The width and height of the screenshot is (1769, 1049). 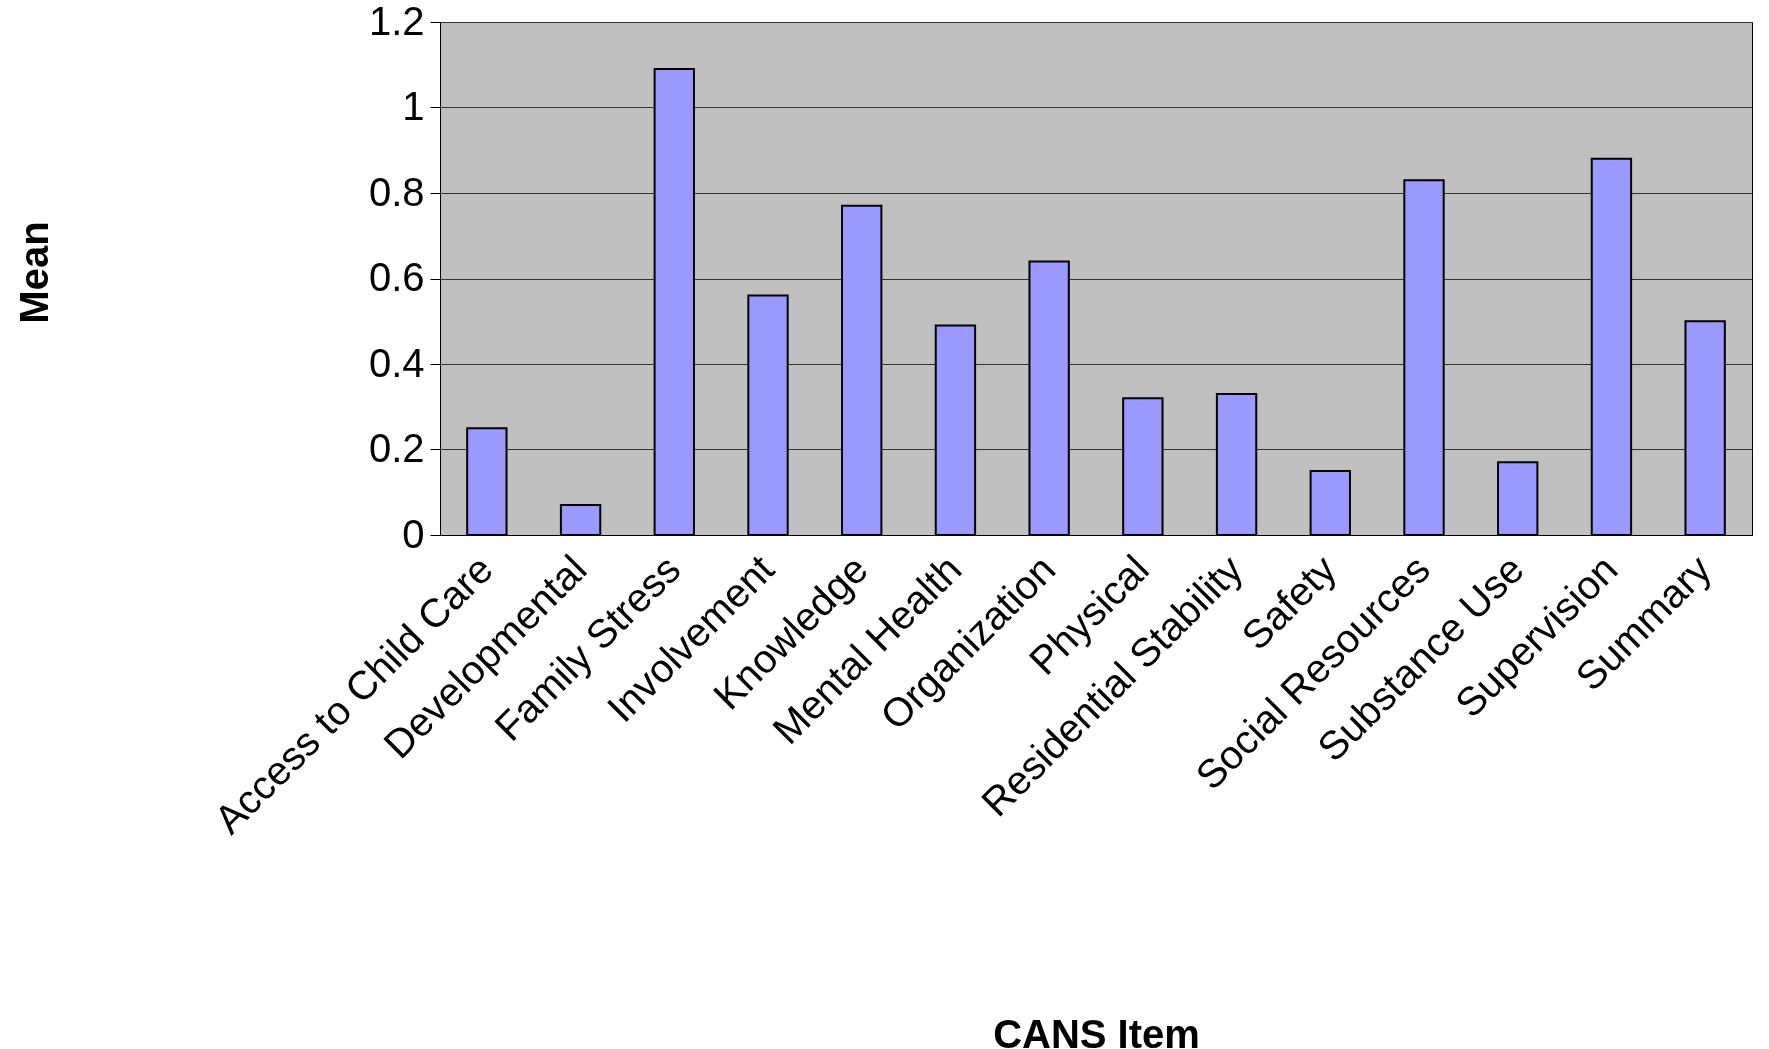 What do you see at coordinates (396, 277) in the screenshot?
I see `y-tick-label: 0.6` at bounding box center [396, 277].